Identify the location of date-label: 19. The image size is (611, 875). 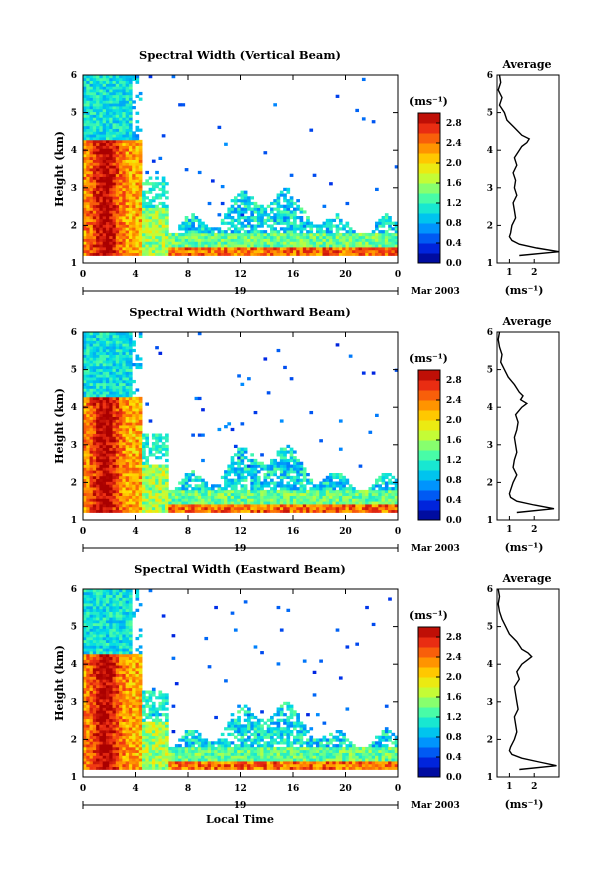
(240, 292).